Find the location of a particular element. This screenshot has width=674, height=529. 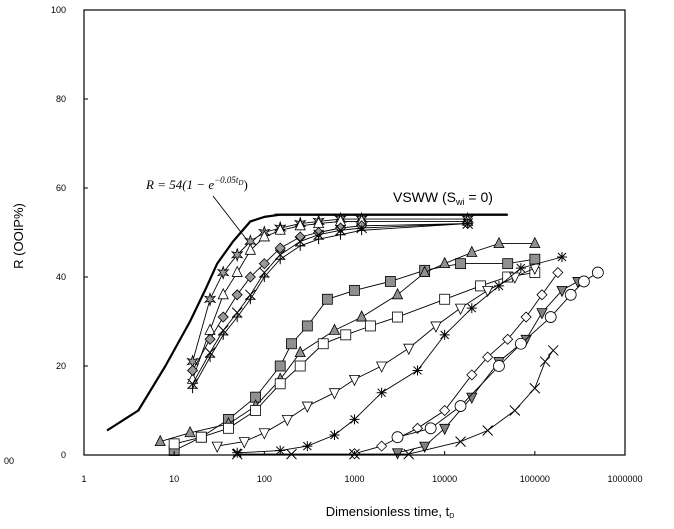

vsww-annotation: VSWW (Swi = 0) is located at coordinates (443, 198).